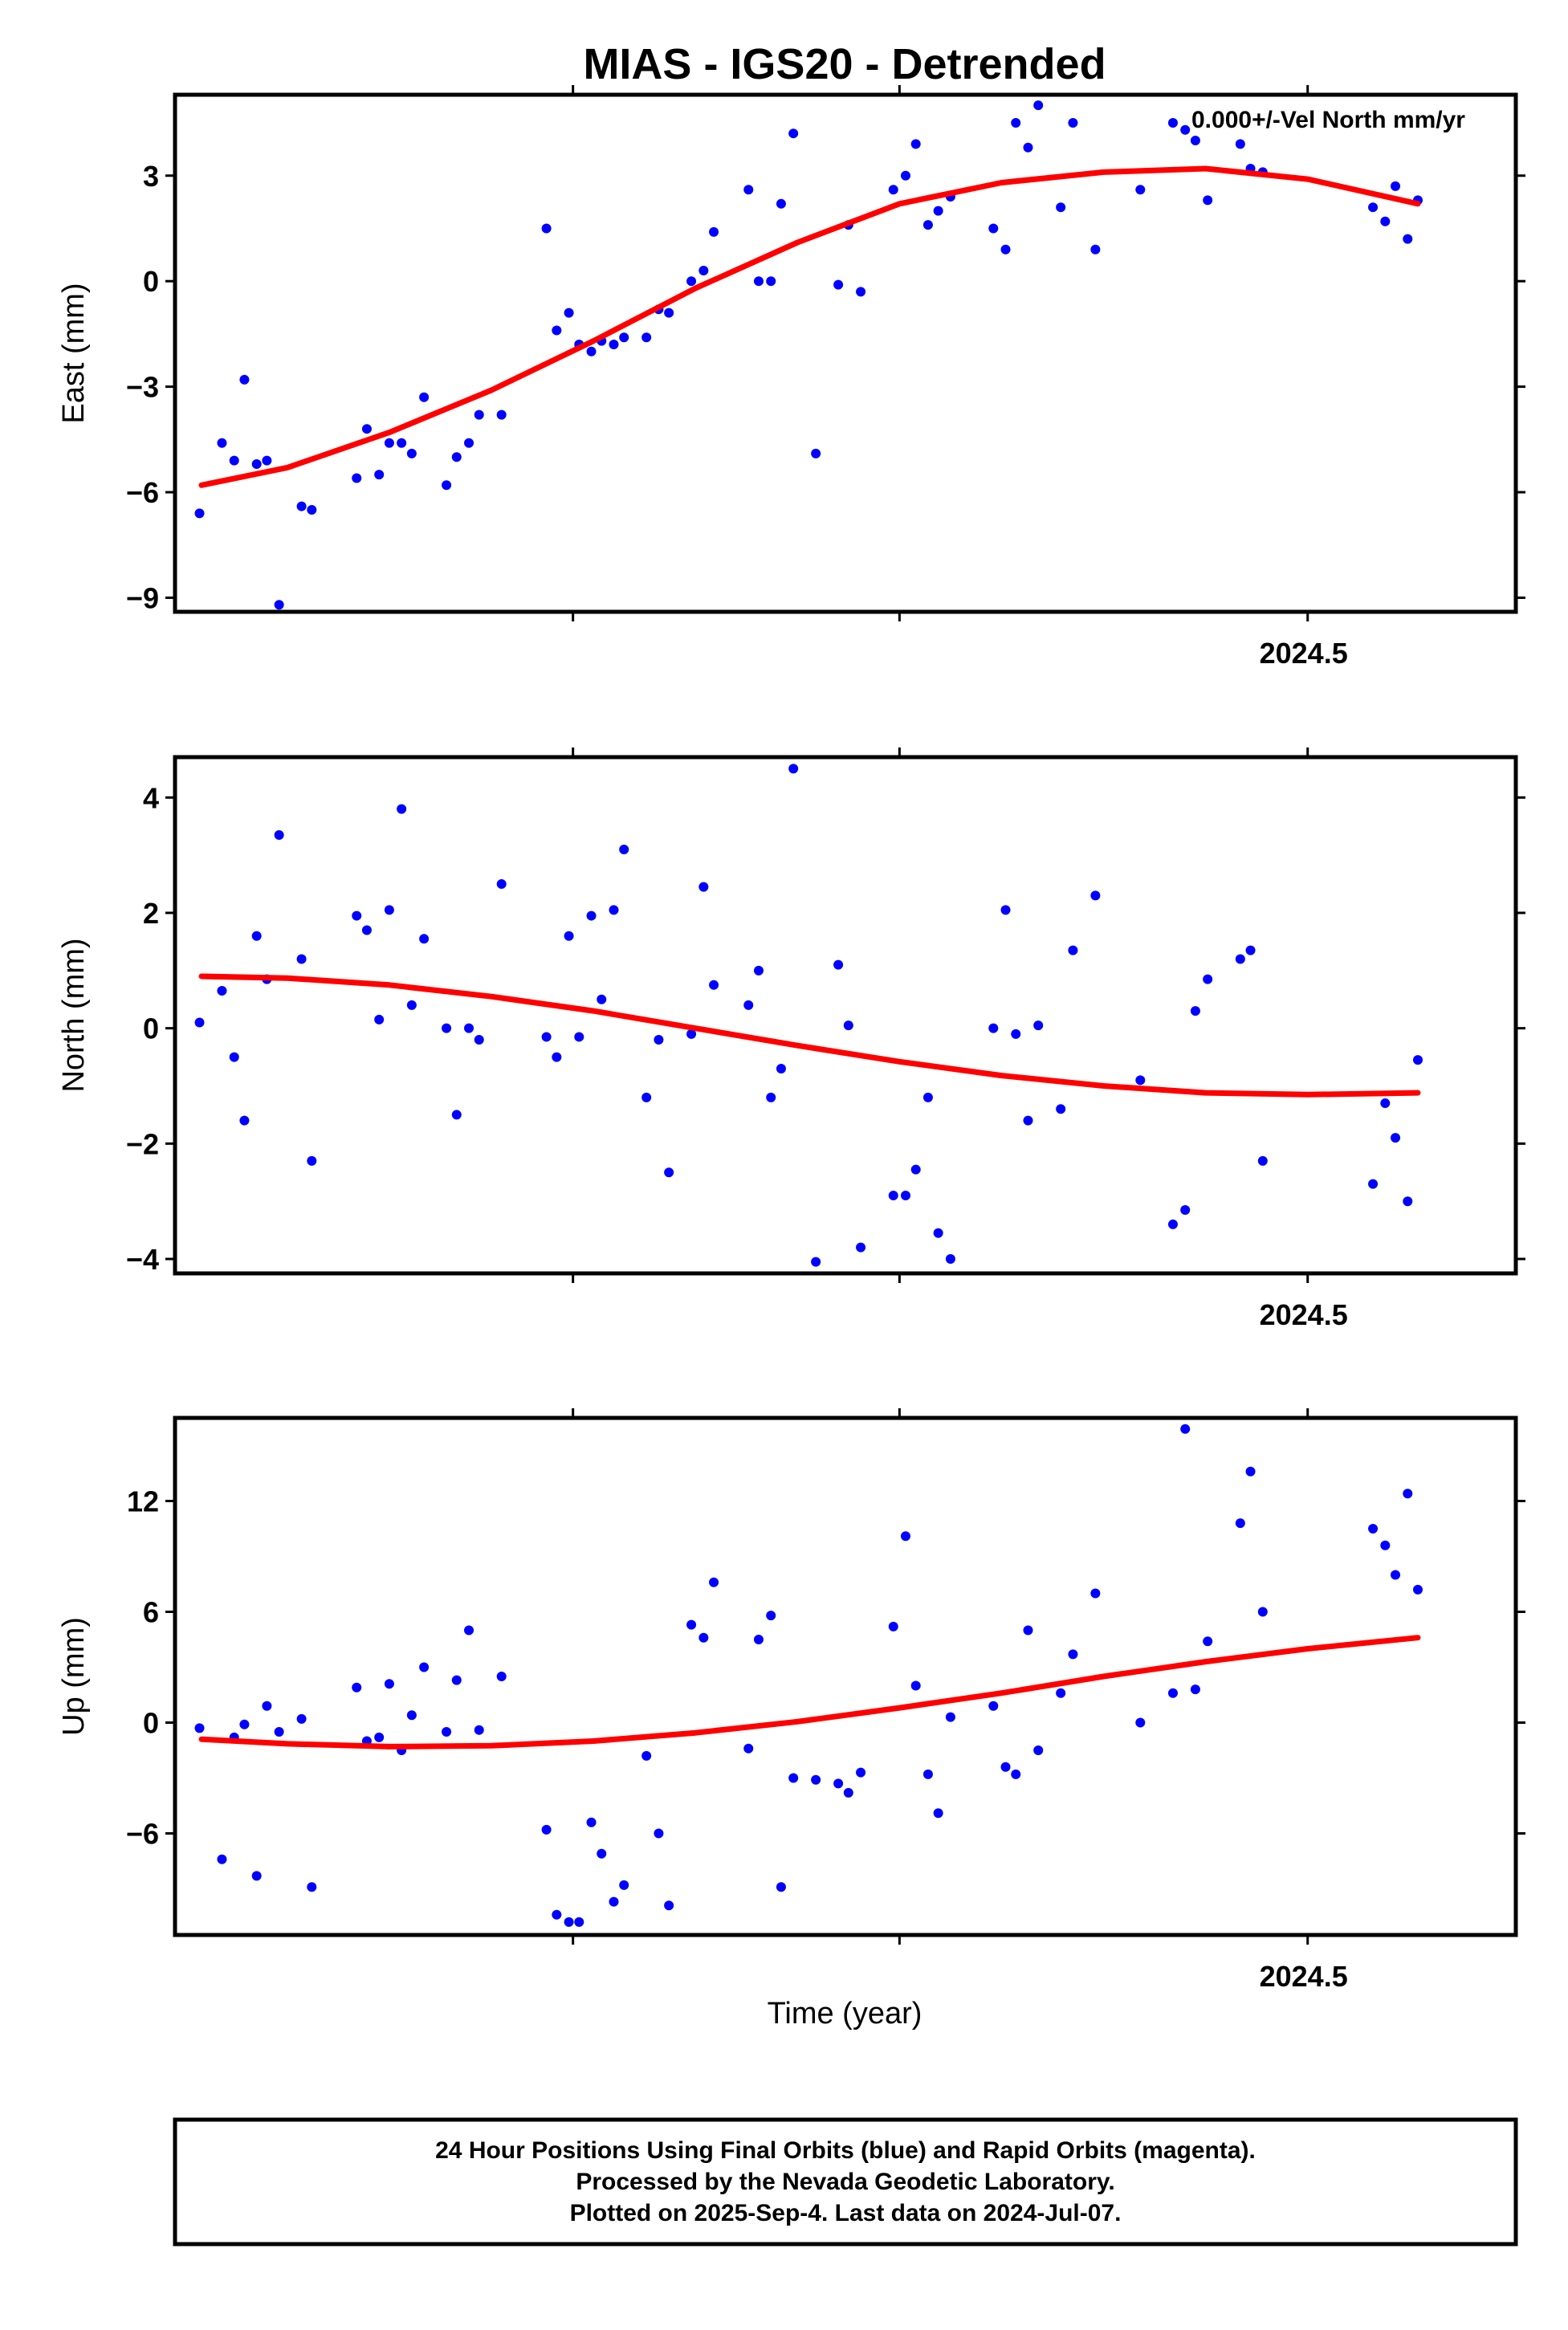 This screenshot has height=2330, width=1568. What do you see at coordinates (143, 1501) in the screenshot?
I see `up-ytick-label: 12` at bounding box center [143, 1501].